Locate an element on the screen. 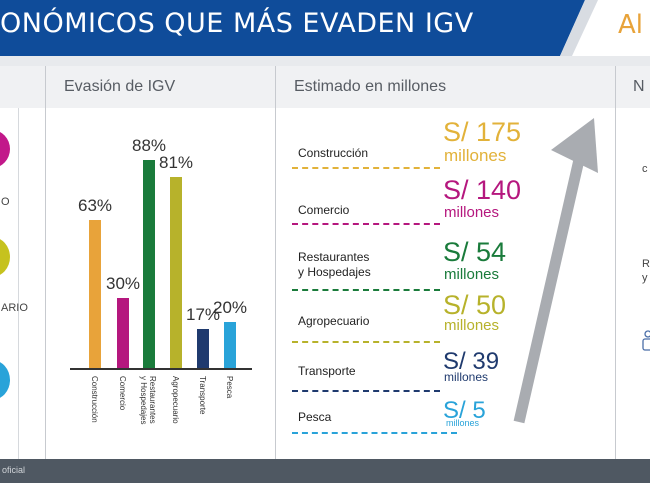  estimate-amount: S/ 140 is located at coordinates (482, 190).